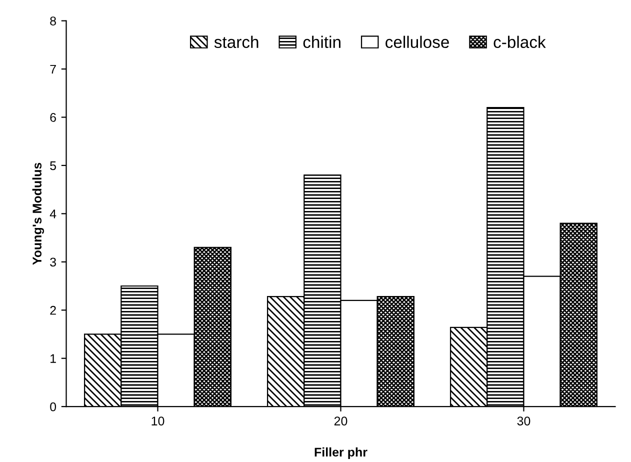  I want to click on legend-label: c-black, so click(520, 42).